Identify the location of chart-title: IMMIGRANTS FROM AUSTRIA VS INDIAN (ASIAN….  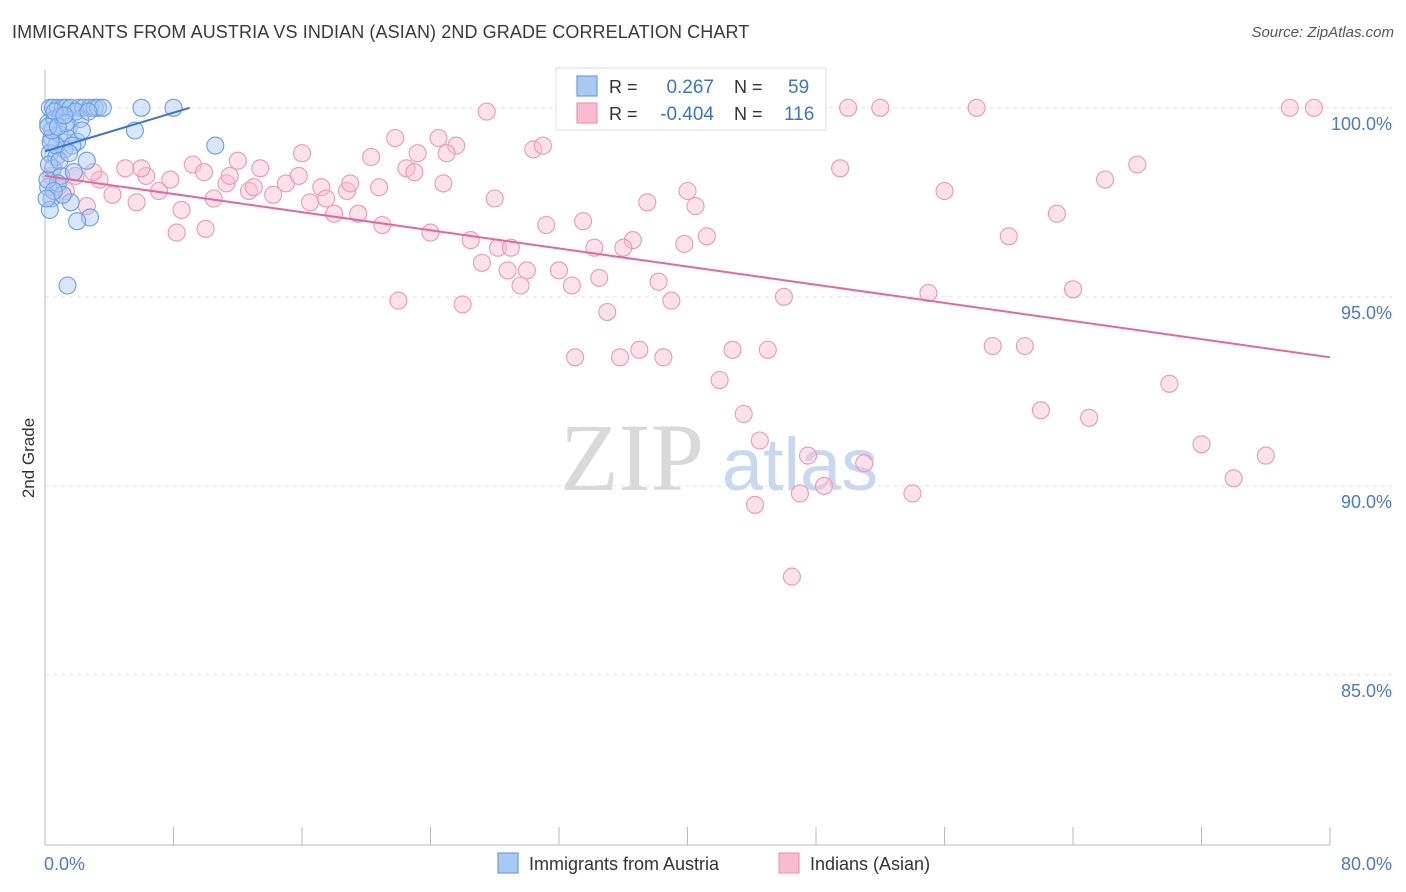
(381, 32).